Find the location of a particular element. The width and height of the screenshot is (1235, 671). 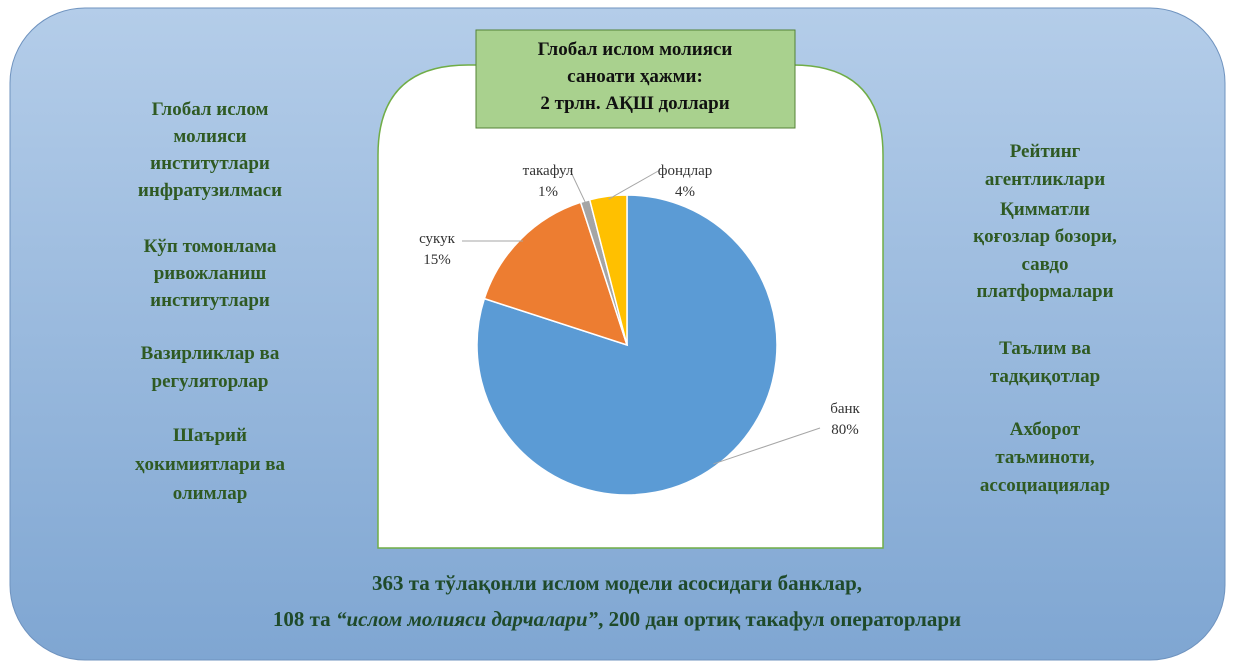

footer-part: “ислом молияси дарчалари” is located at coordinates (467, 619).